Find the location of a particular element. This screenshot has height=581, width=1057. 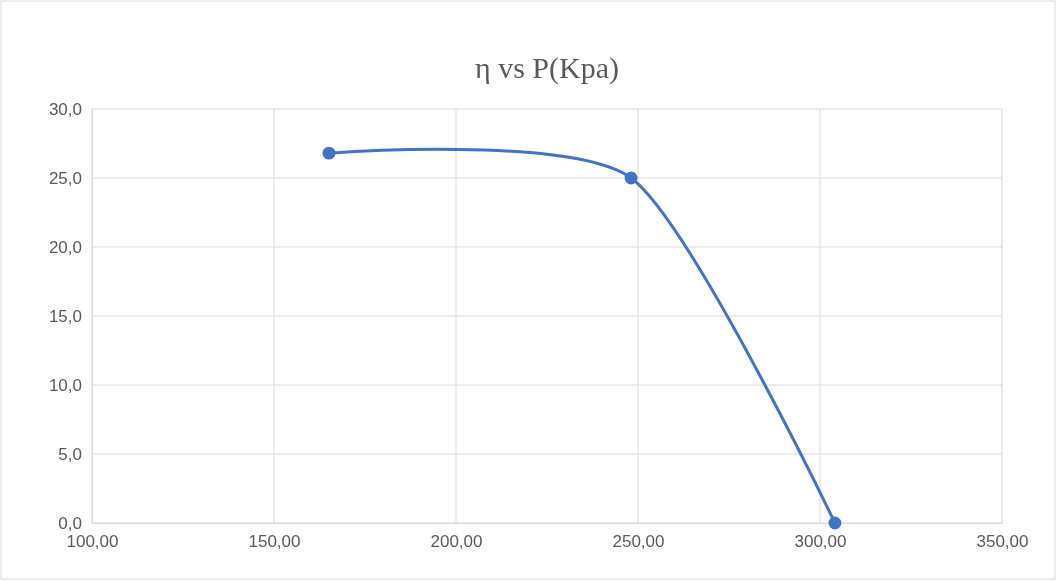

y-tick-label: 0,0 is located at coordinates (70, 523).